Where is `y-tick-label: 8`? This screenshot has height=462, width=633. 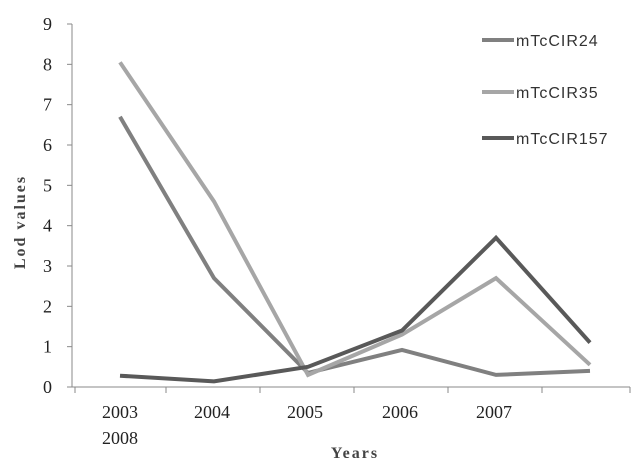
y-tick-label: 8 is located at coordinates (47, 64).